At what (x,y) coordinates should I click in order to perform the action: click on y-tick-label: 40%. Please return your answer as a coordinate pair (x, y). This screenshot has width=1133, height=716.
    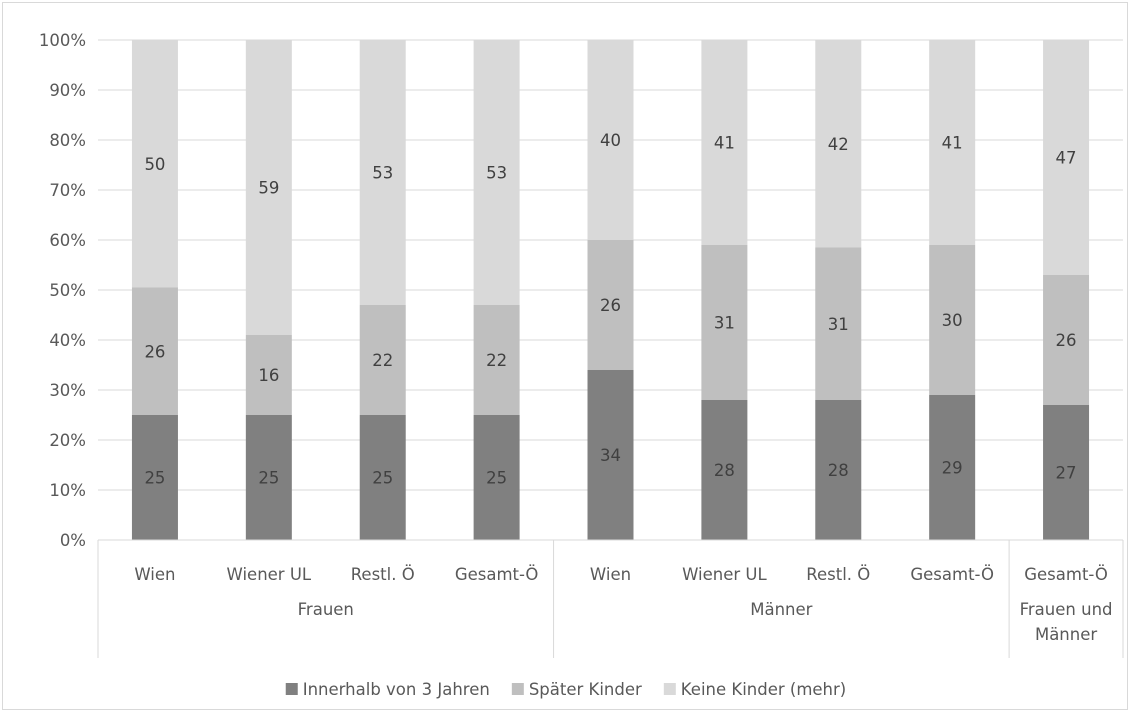
    Looking at the image, I should click on (67, 340).